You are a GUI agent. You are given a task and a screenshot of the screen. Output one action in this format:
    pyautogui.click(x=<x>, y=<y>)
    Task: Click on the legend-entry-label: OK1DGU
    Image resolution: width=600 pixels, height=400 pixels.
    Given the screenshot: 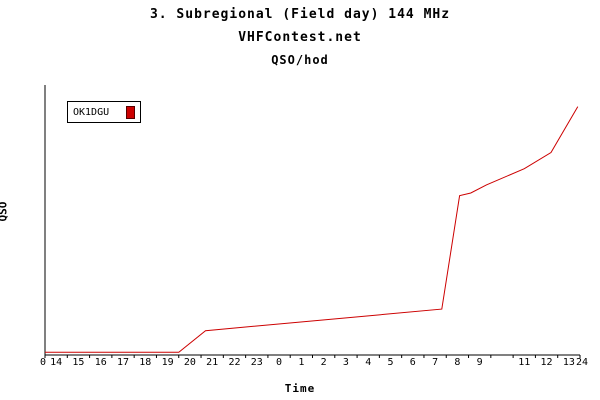 What is the action you would take?
    pyautogui.click(x=91, y=112)
    